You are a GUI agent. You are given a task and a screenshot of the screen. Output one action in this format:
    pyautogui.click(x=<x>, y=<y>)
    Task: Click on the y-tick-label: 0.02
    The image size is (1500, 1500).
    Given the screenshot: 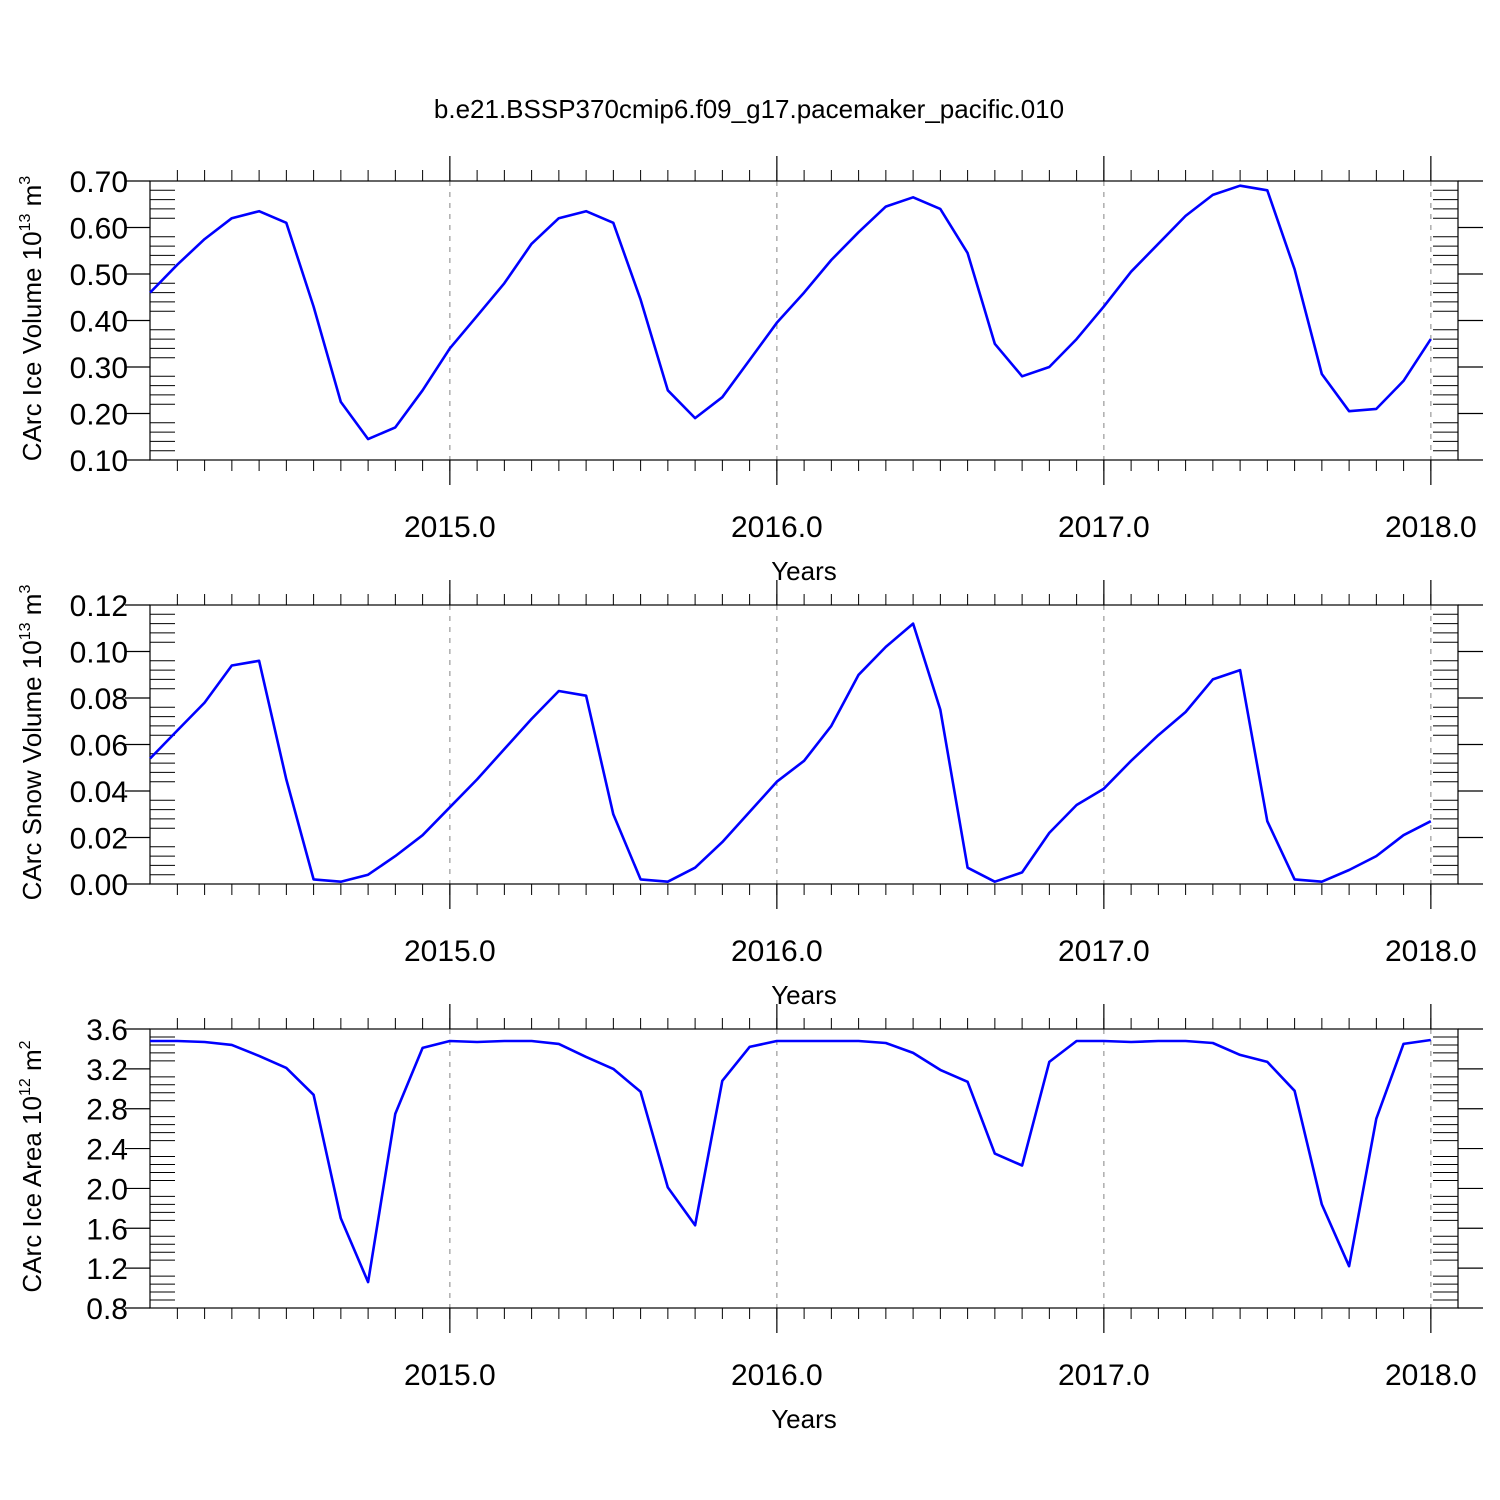 What is the action you would take?
    pyautogui.click(x=99, y=839)
    